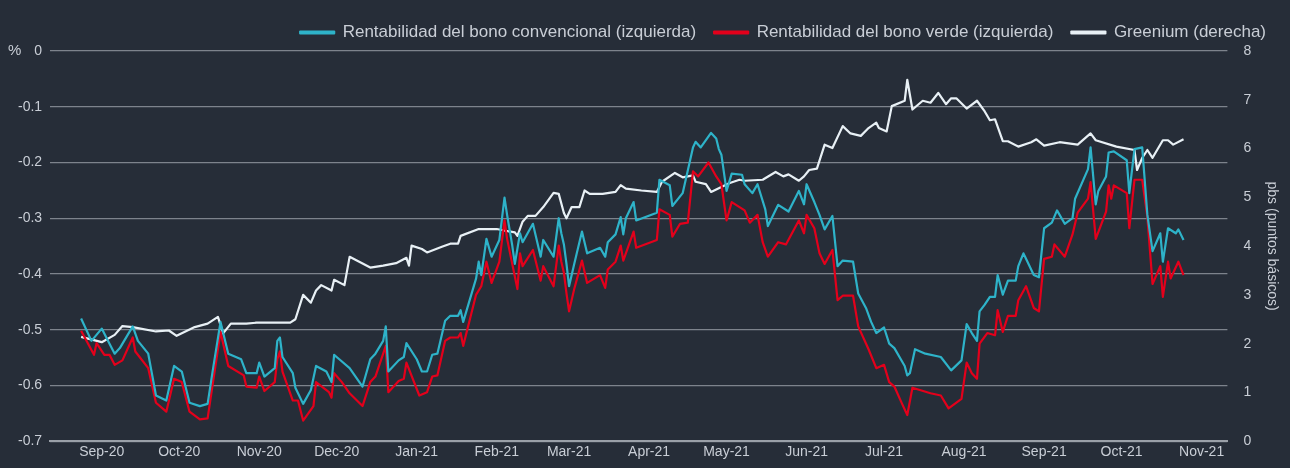 The image size is (1290, 468). Describe the element at coordinates (1247, 196) in the screenshot. I see `y2-tick-label: 5` at that location.